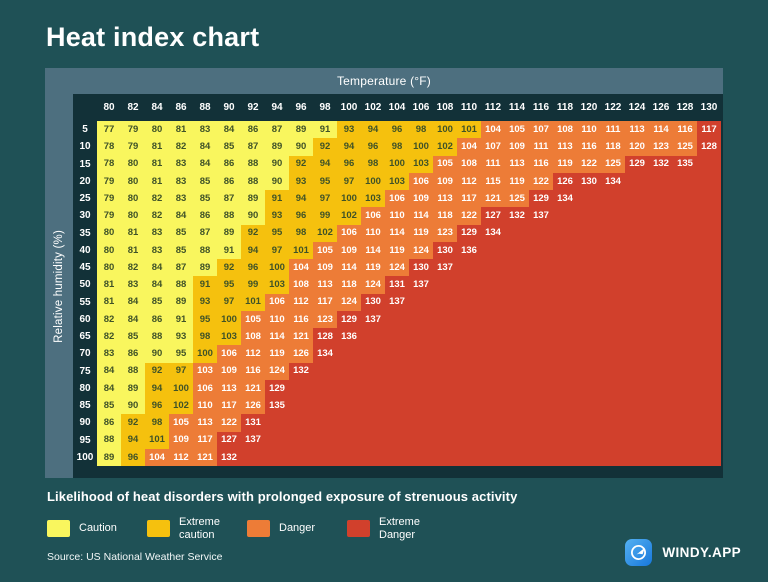 This screenshot has width=768, height=582. What do you see at coordinates (445, 147) in the screenshot?
I see `heat-index-cell: 102` at bounding box center [445, 147].